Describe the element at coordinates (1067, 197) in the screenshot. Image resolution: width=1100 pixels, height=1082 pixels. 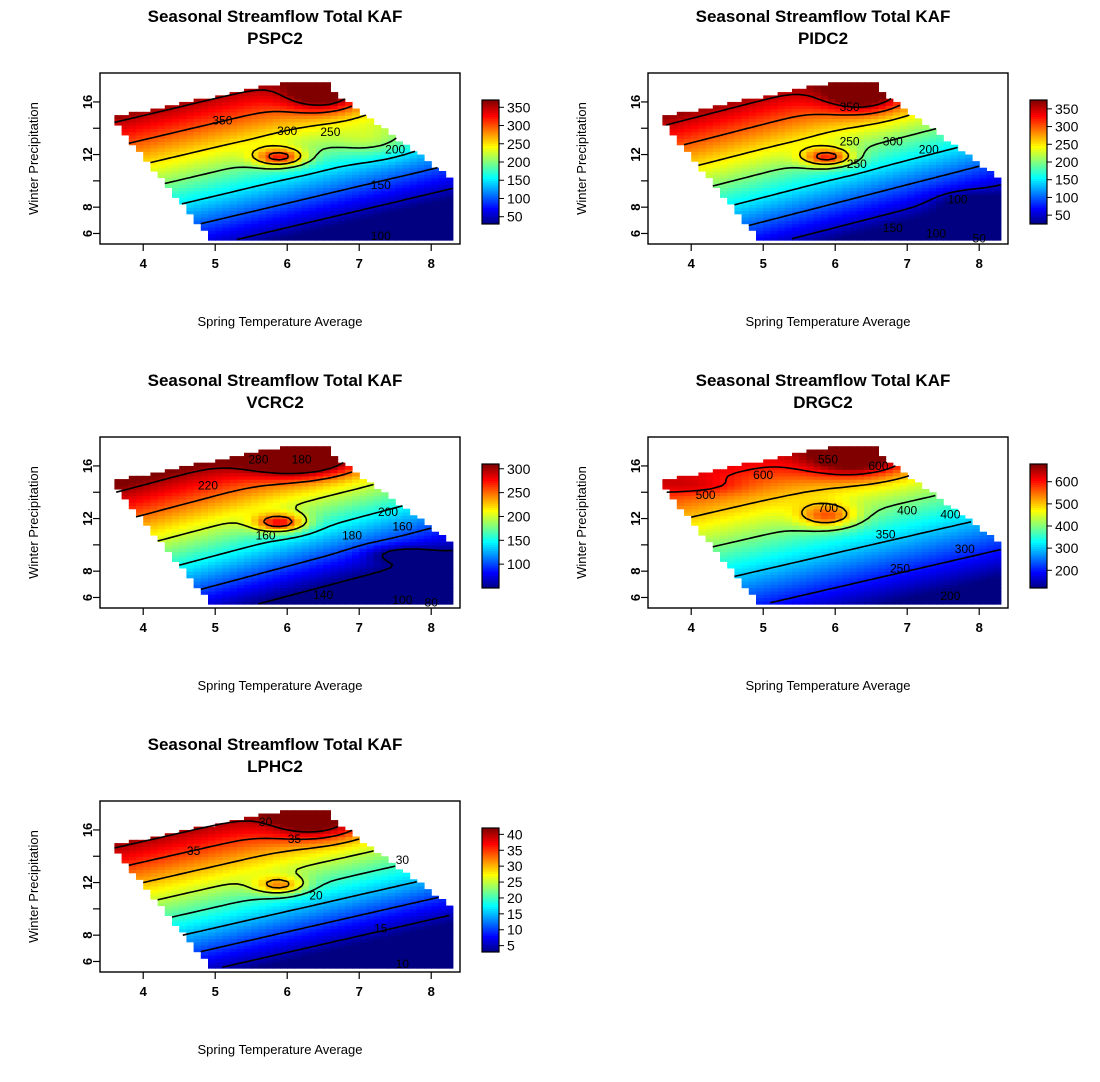
I see `colorbar-tick-label: 100` at that location.